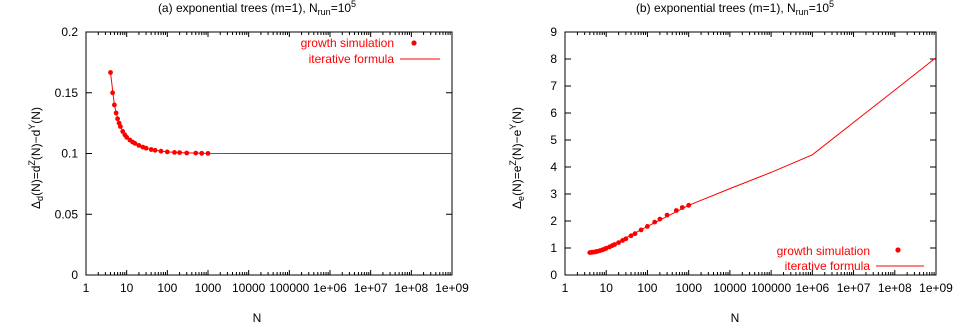  I want to click on chart-a-y-tick-label: 0.05, so click(67, 214).